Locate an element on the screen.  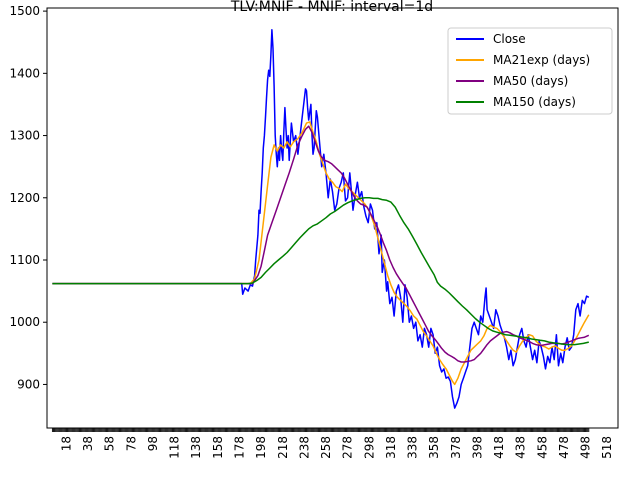
x-tick-label: 98 is located at coordinates (153, 443).